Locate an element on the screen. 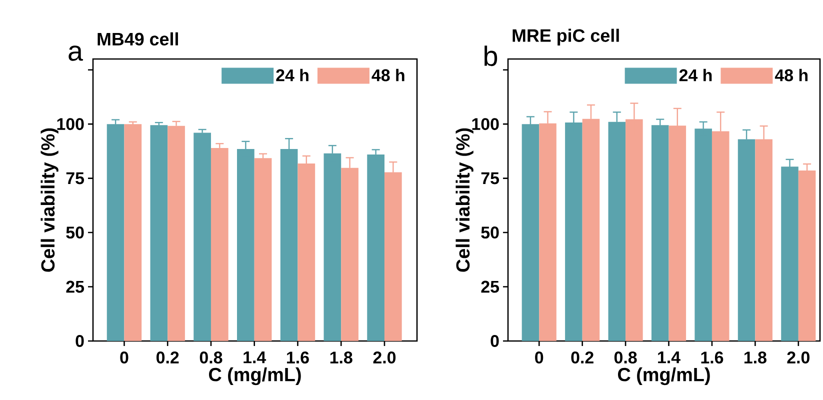 The height and width of the screenshot is (400, 823). chart-title: MRE piC cell is located at coordinates (565, 37).